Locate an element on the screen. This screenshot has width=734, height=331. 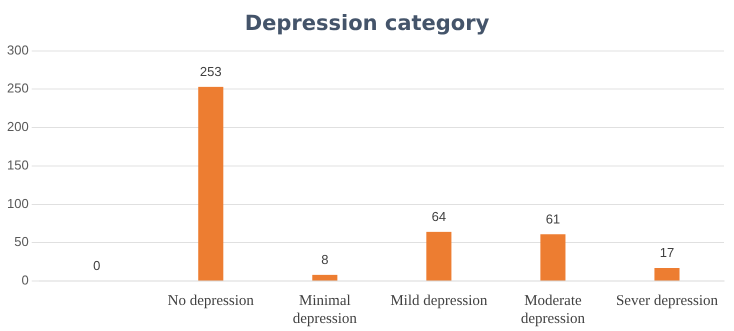
data-label: 8 is located at coordinates (324, 259).